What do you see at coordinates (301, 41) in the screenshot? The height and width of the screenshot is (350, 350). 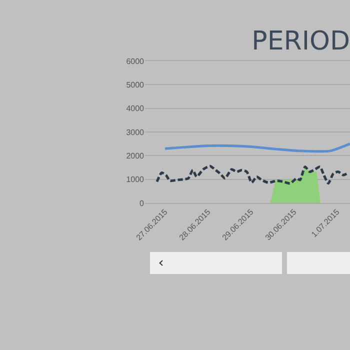 I see `chart-title: PERIOD` at bounding box center [301, 41].